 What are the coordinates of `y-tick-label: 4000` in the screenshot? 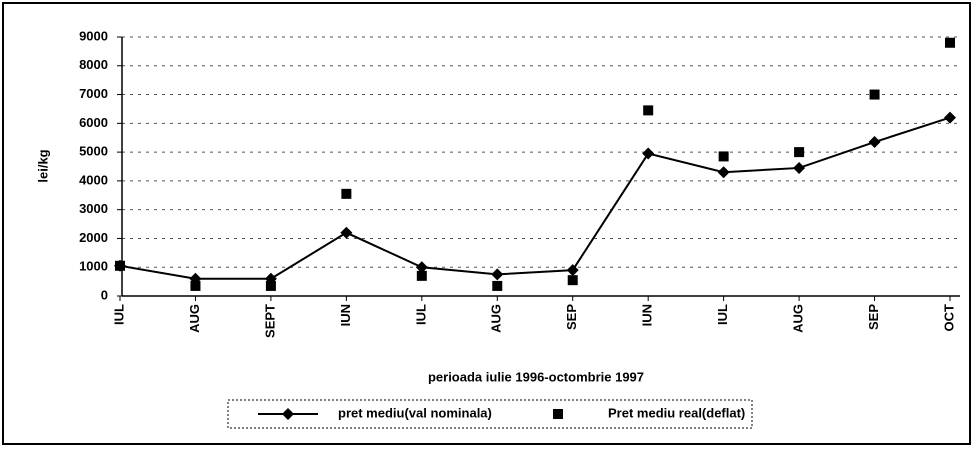 It's located at (93, 179).